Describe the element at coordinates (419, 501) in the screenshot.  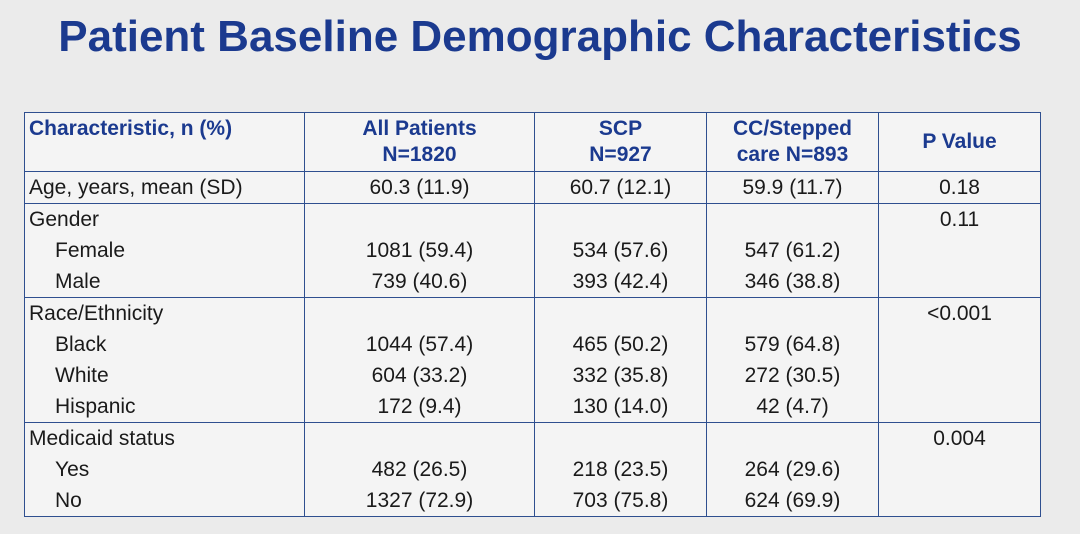
I see `all-patients-cell: 1327 (72.9)` at that location.